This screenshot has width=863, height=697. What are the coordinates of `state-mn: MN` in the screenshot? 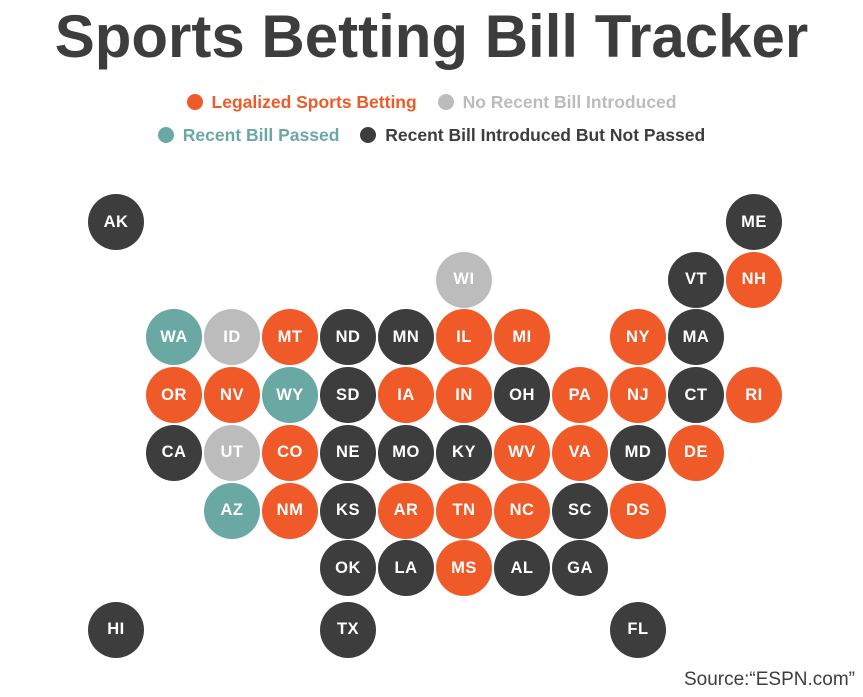 It's located at (406, 337).